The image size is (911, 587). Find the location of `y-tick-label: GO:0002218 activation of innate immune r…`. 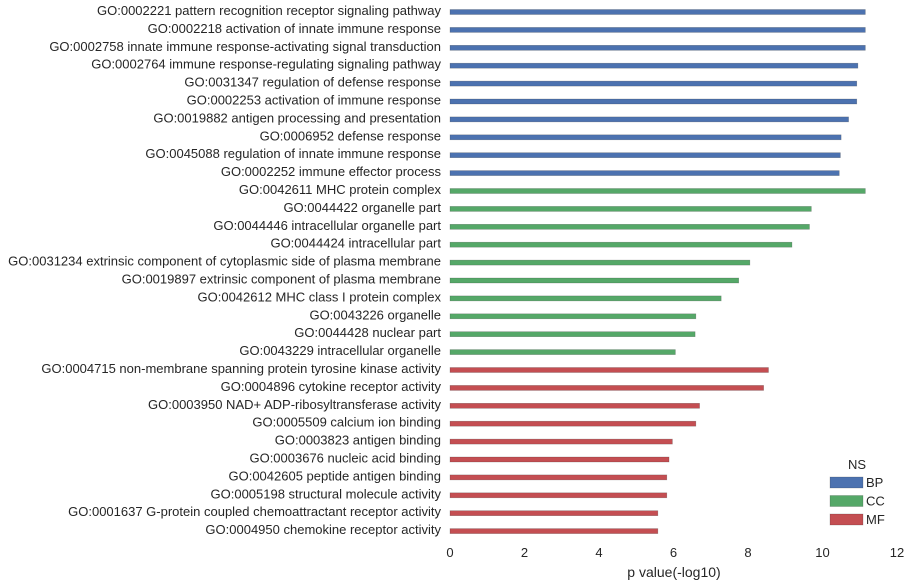

y-tick-label: GO:0002218 activation of innate immune r… is located at coordinates (294, 28).